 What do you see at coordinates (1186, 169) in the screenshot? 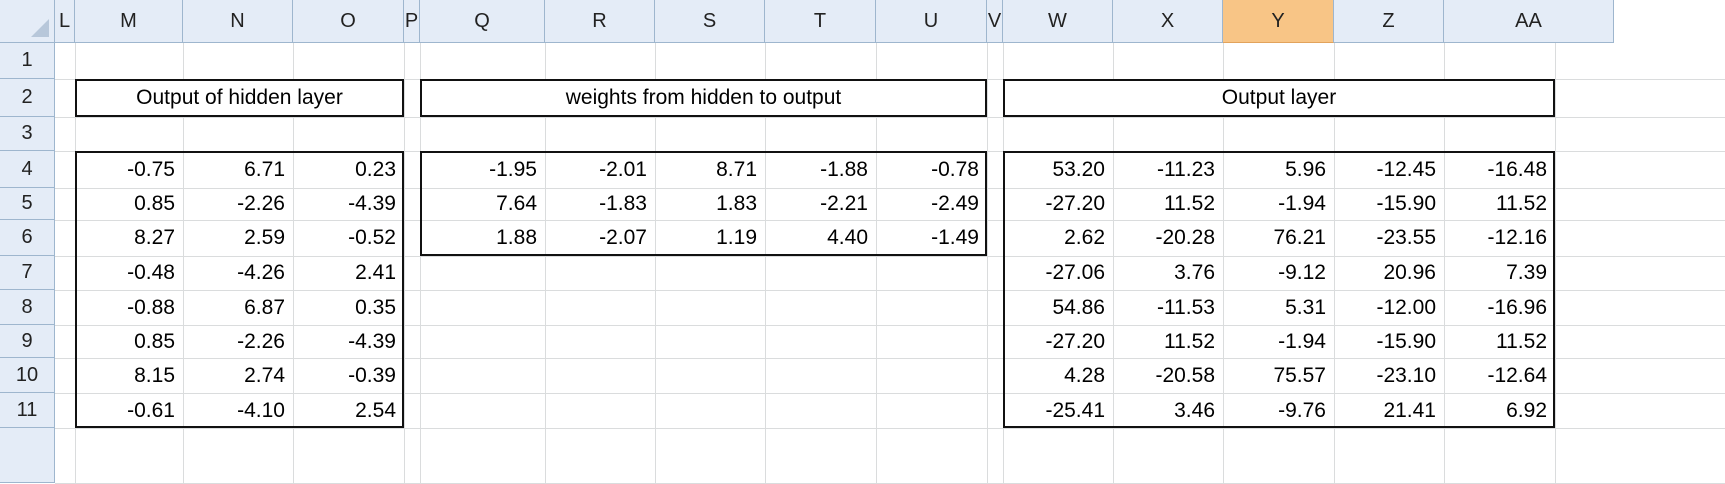
I see `cell-x4: -11.23` at bounding box center [1186, 169].